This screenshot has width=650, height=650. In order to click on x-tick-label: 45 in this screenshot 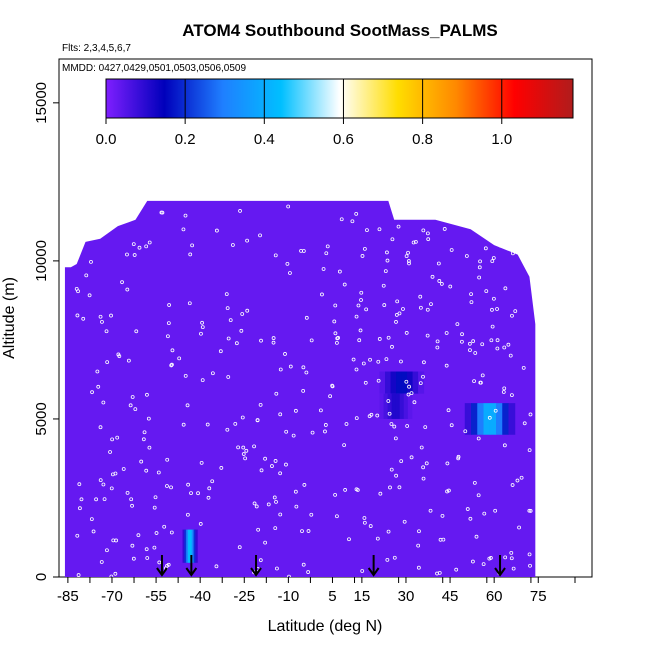, I will do `click(450, 596)`.